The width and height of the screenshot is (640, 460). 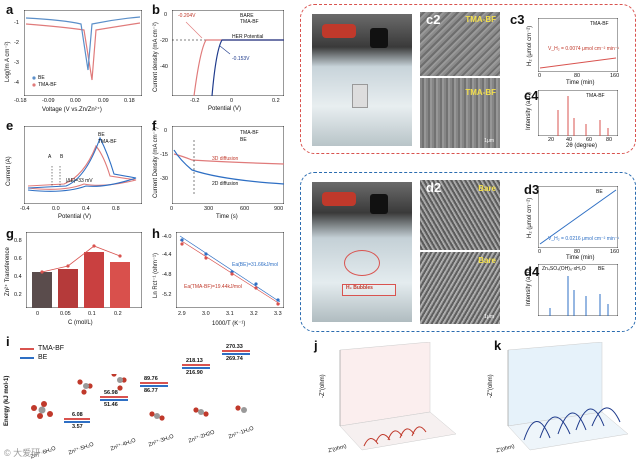 I want to click on panel-label: c3, so click(x=517, y=19).